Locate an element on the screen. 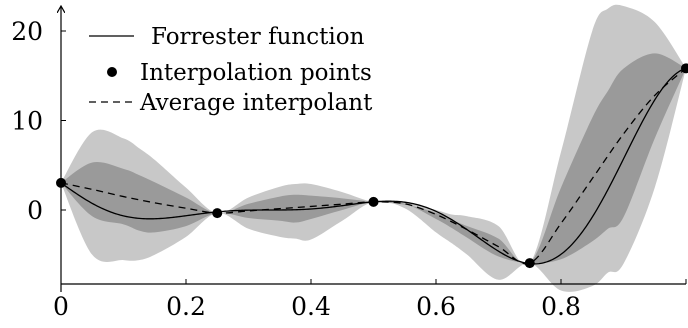  y-tick-label: 10 is located at coordinates (27, 121).